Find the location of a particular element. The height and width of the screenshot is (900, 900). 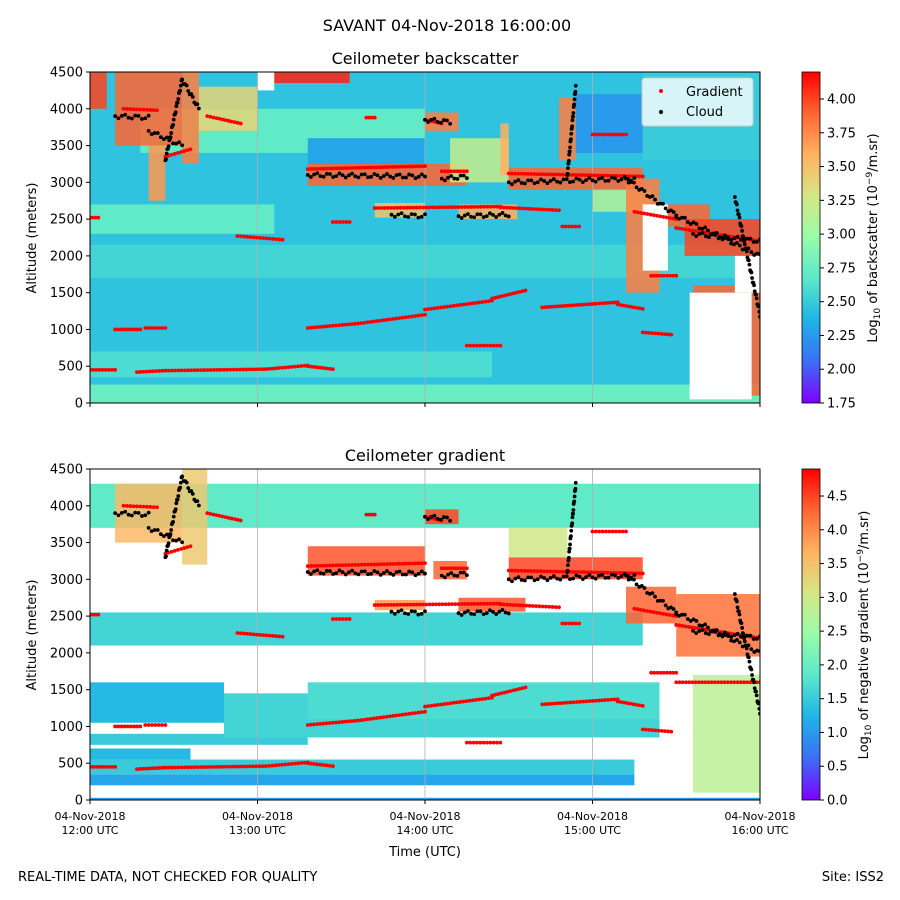

high-signal-band is located at coordinates (307, 78).